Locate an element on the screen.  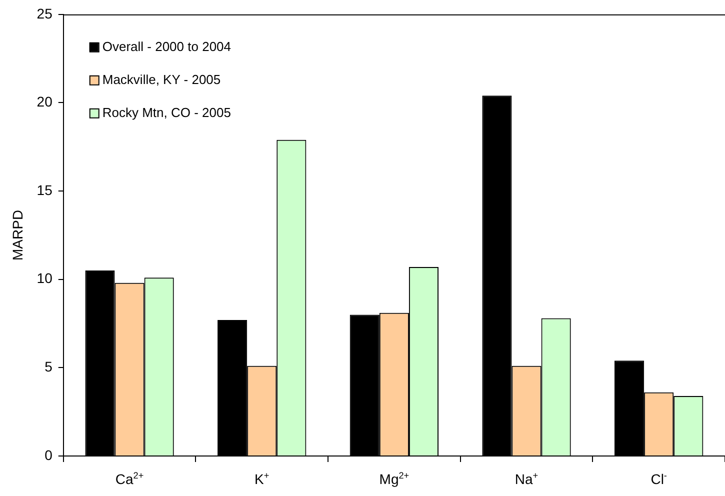
y-tick-label: 5 is located at coordinates (48, 366).